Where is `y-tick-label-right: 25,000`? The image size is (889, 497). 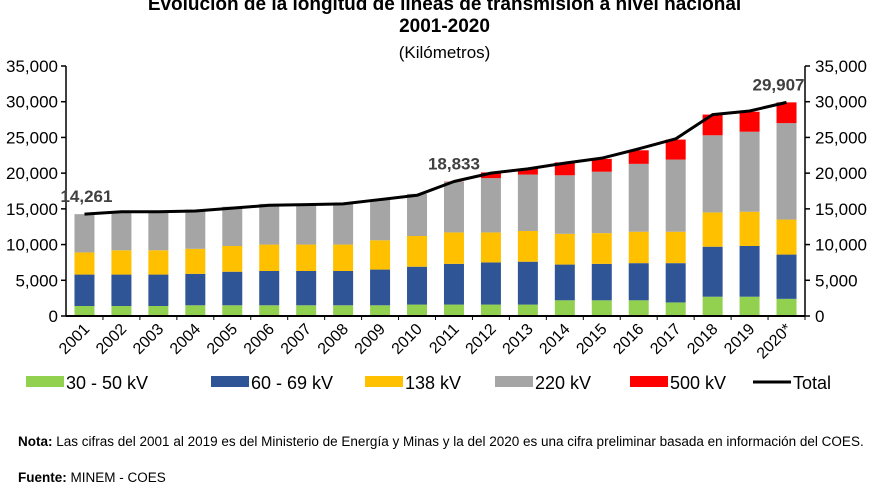
y-tick-label-right: 25,000 is located at coordinates (841, 137).